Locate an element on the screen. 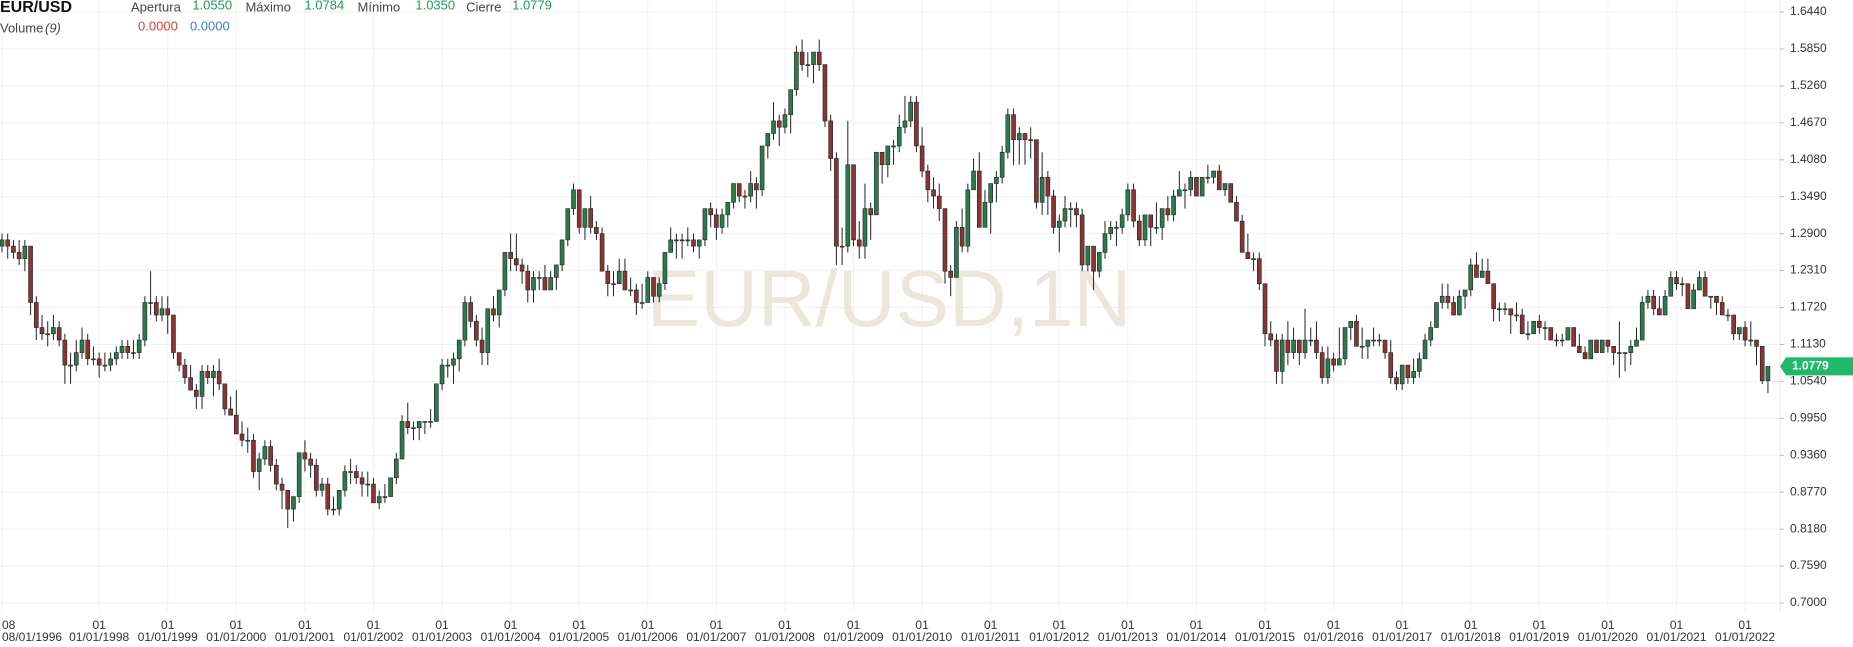 This screenshot has width=1853, height=647. ohlc-label: Máximo is located at coordinates (268, 7).